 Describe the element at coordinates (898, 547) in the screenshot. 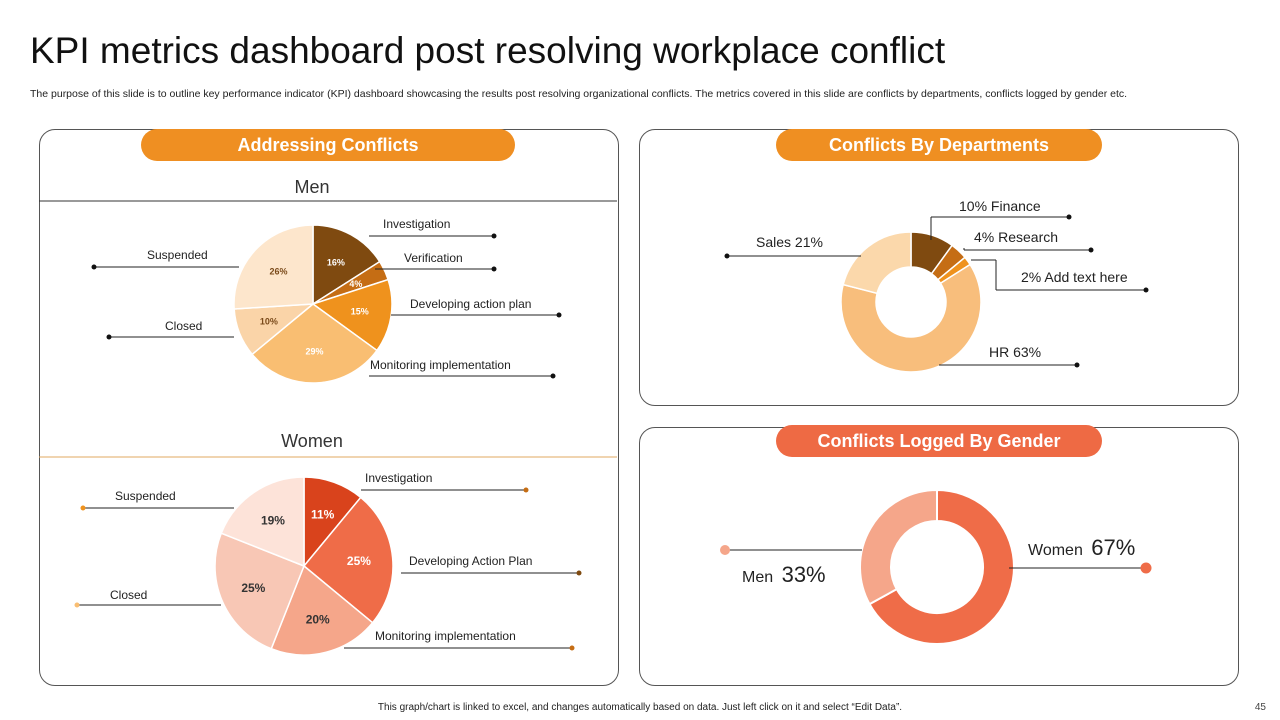

I see `gender-slice-men` at that location.